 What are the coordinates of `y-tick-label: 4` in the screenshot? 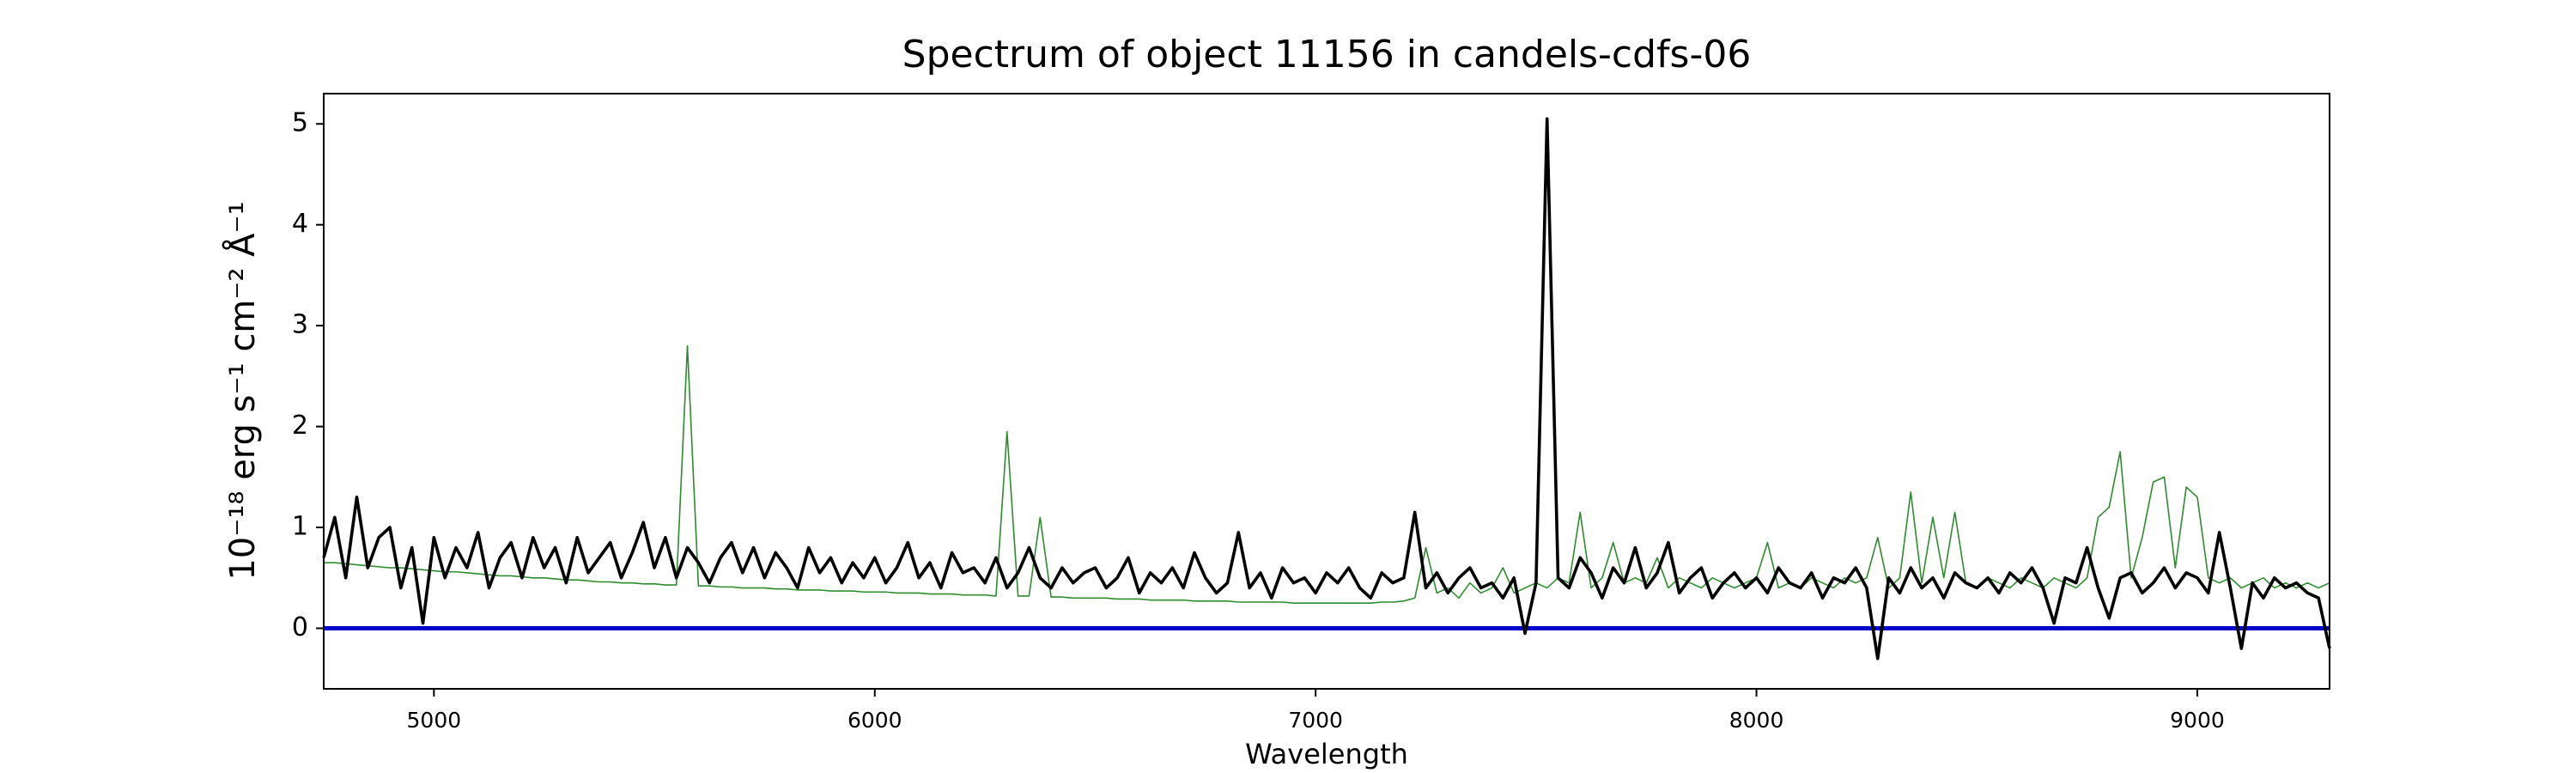 It's located at (300, 224).